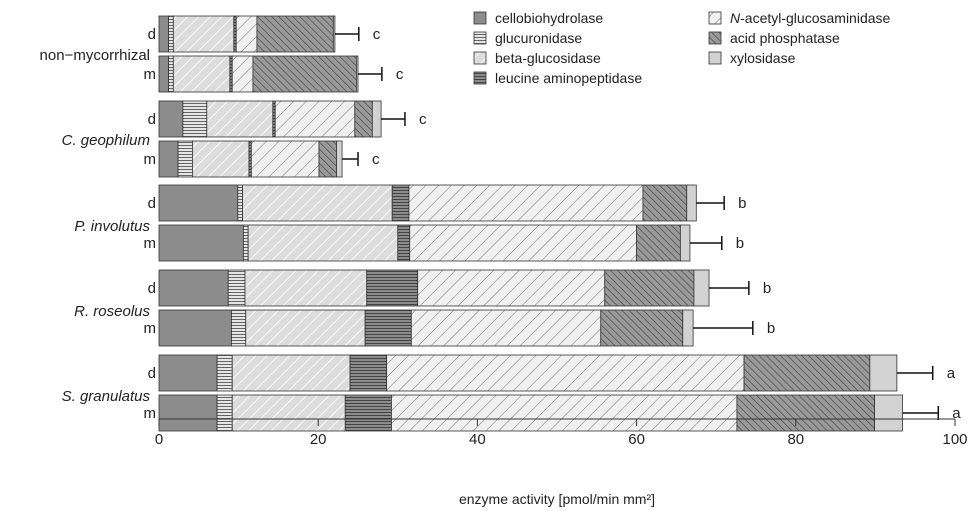  Describe the element at coordinates (106, 396) in the screenshot. I see `group-label-s-granulatus: S. granulatus` at that location.